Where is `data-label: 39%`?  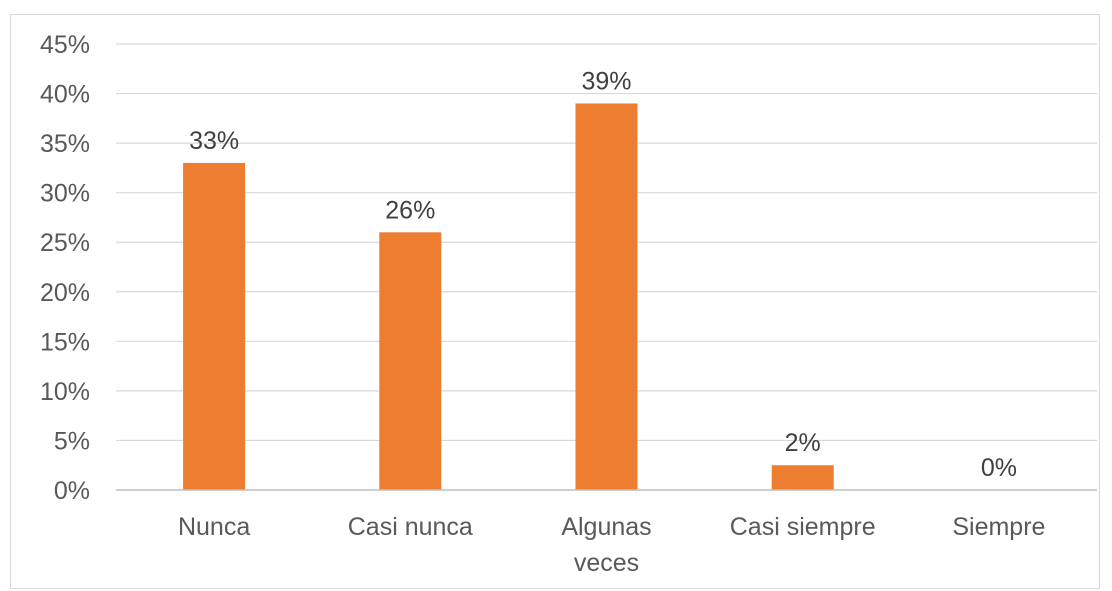 data-label: 39% is located at coordinates (606, 81).